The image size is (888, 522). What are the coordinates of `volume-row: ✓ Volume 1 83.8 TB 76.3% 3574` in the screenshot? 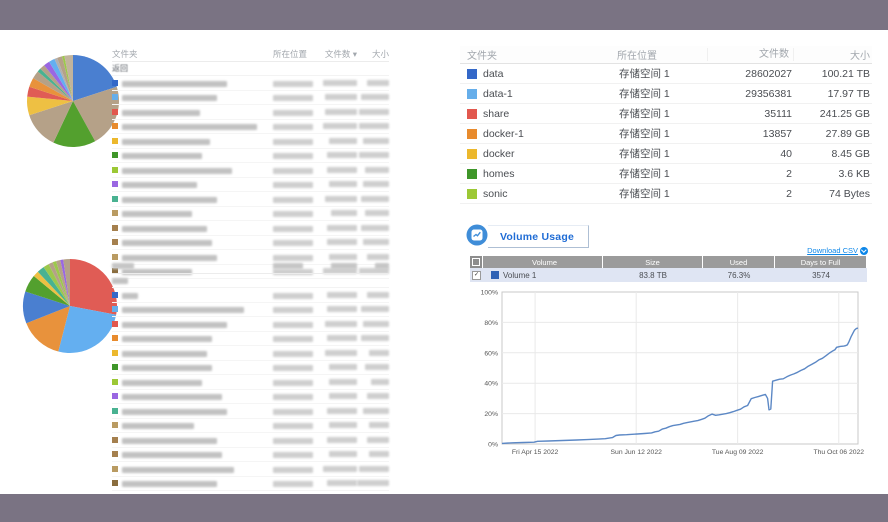 It's located at (668, 275).